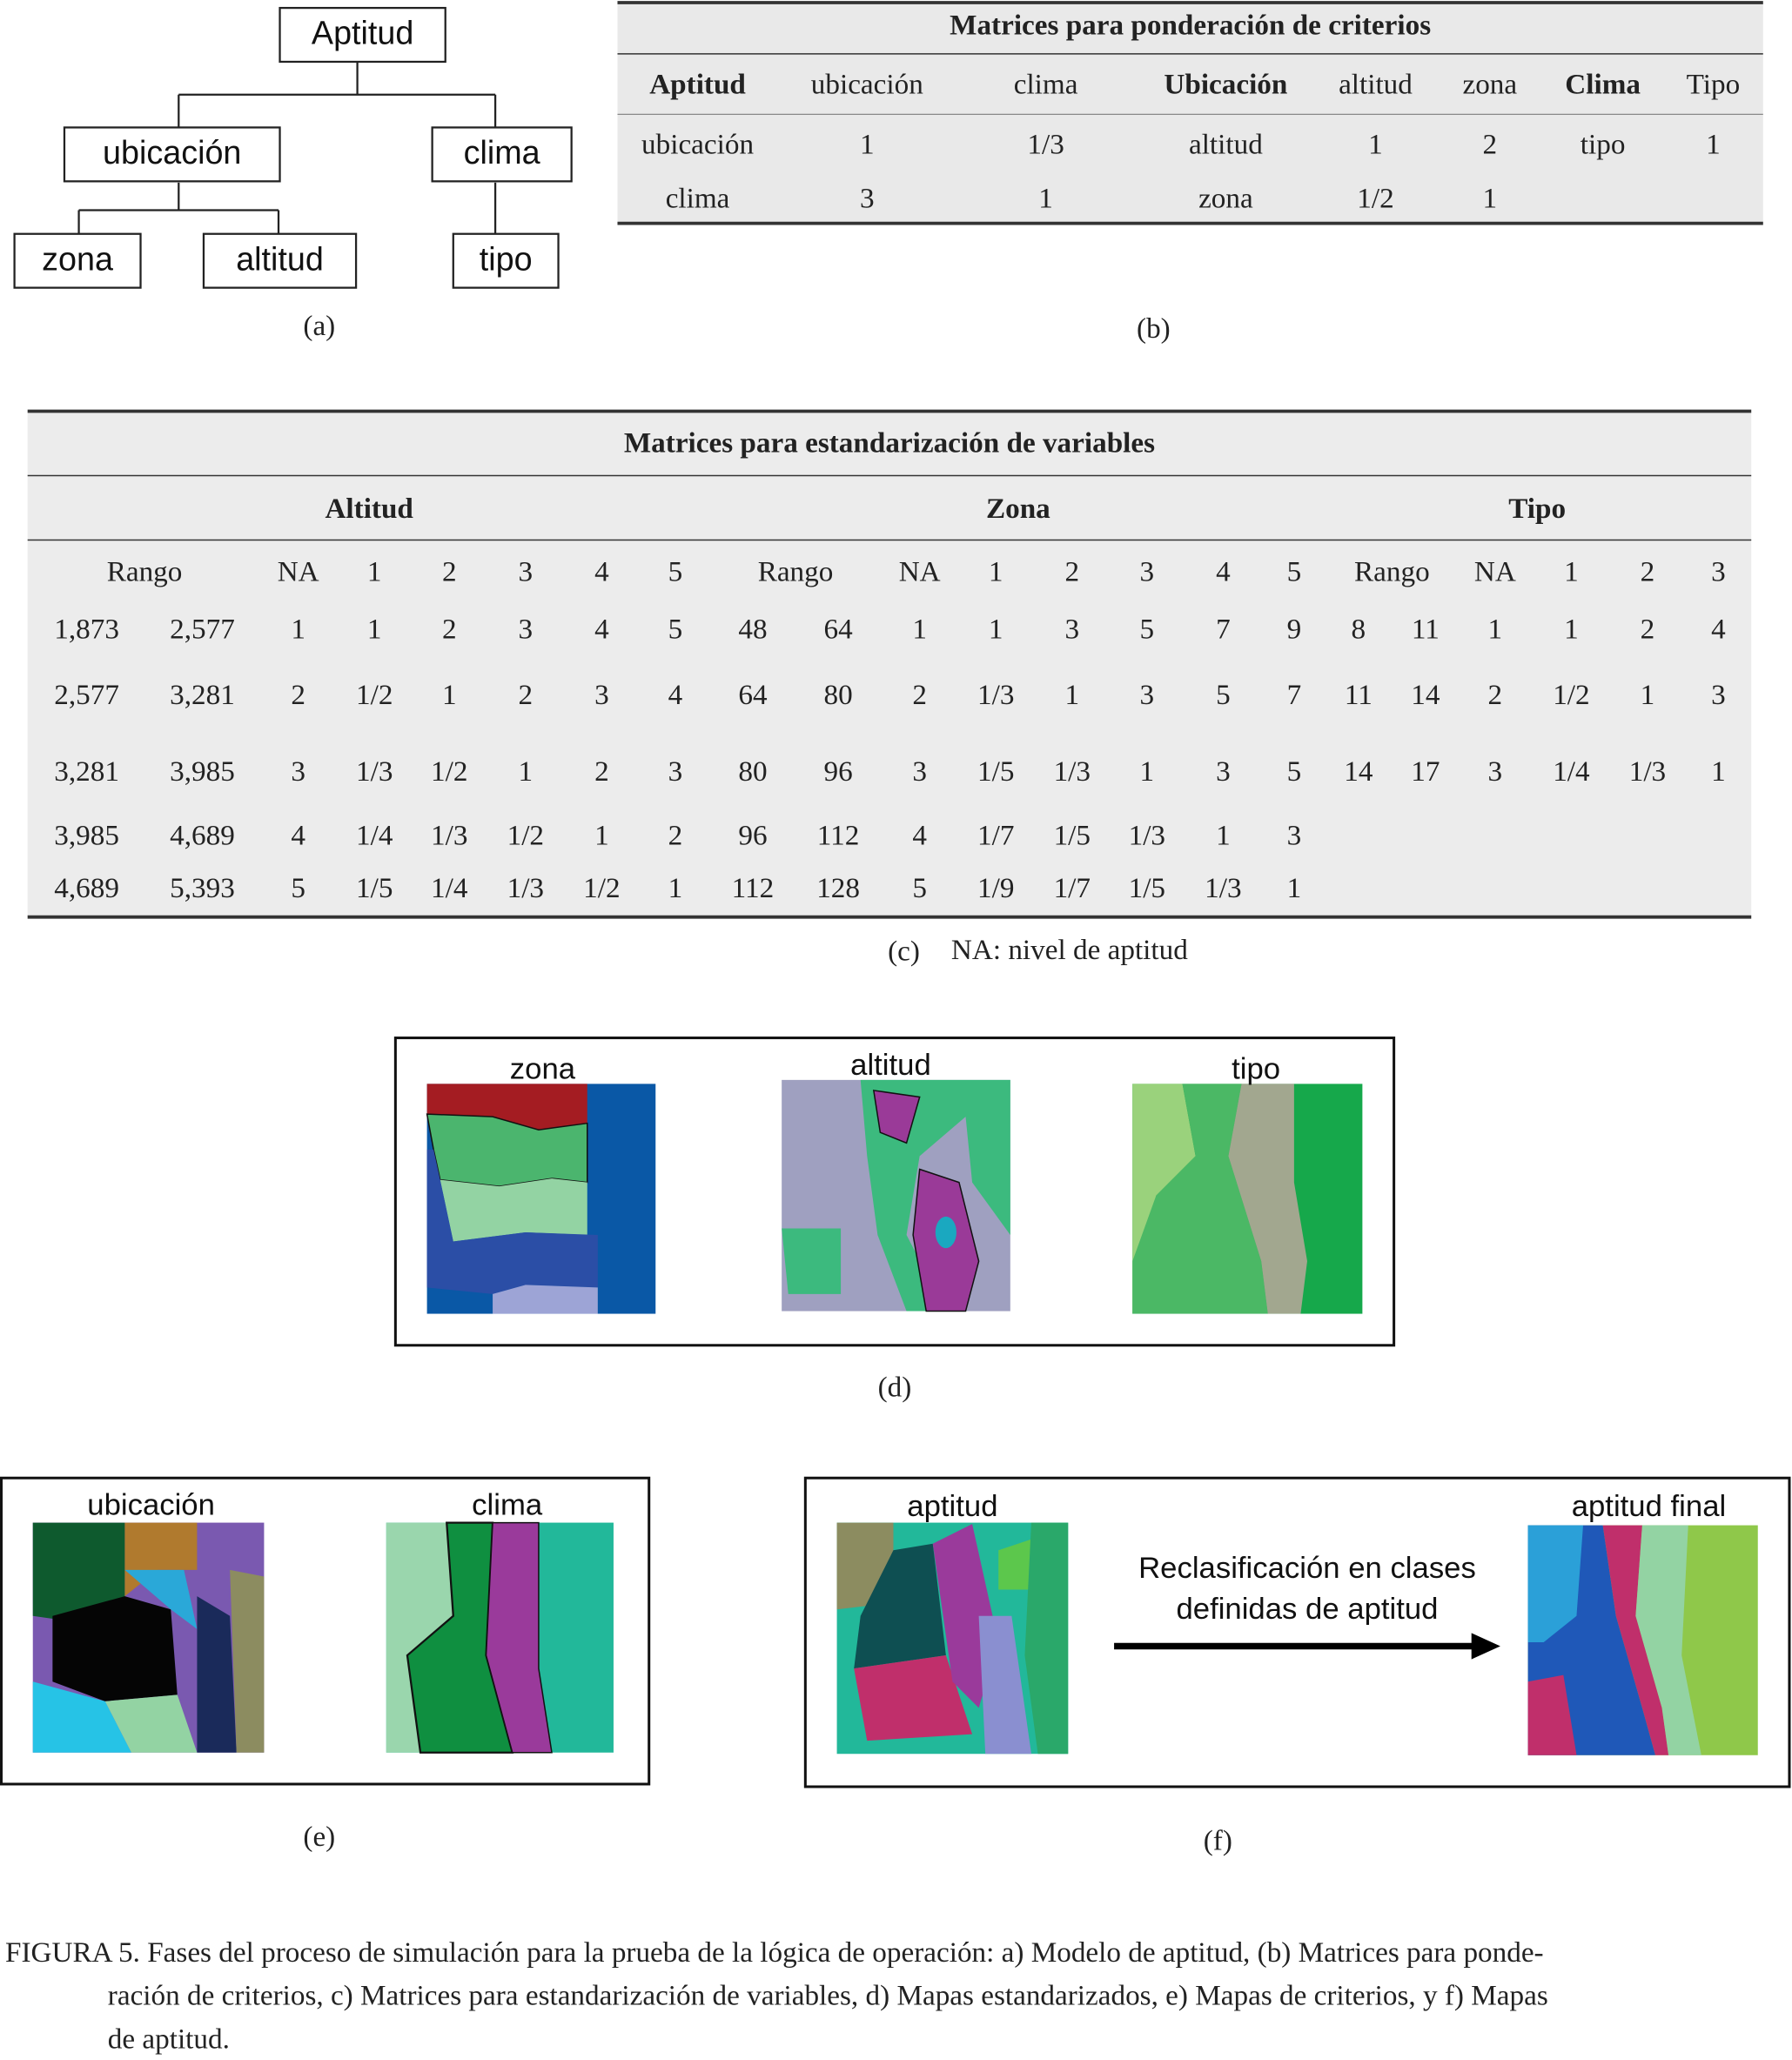 This screenshot has height=2060, width=1792. Describe the element at coordinates (541, 1199) in the screenshot. I see `map-zona` at that location.